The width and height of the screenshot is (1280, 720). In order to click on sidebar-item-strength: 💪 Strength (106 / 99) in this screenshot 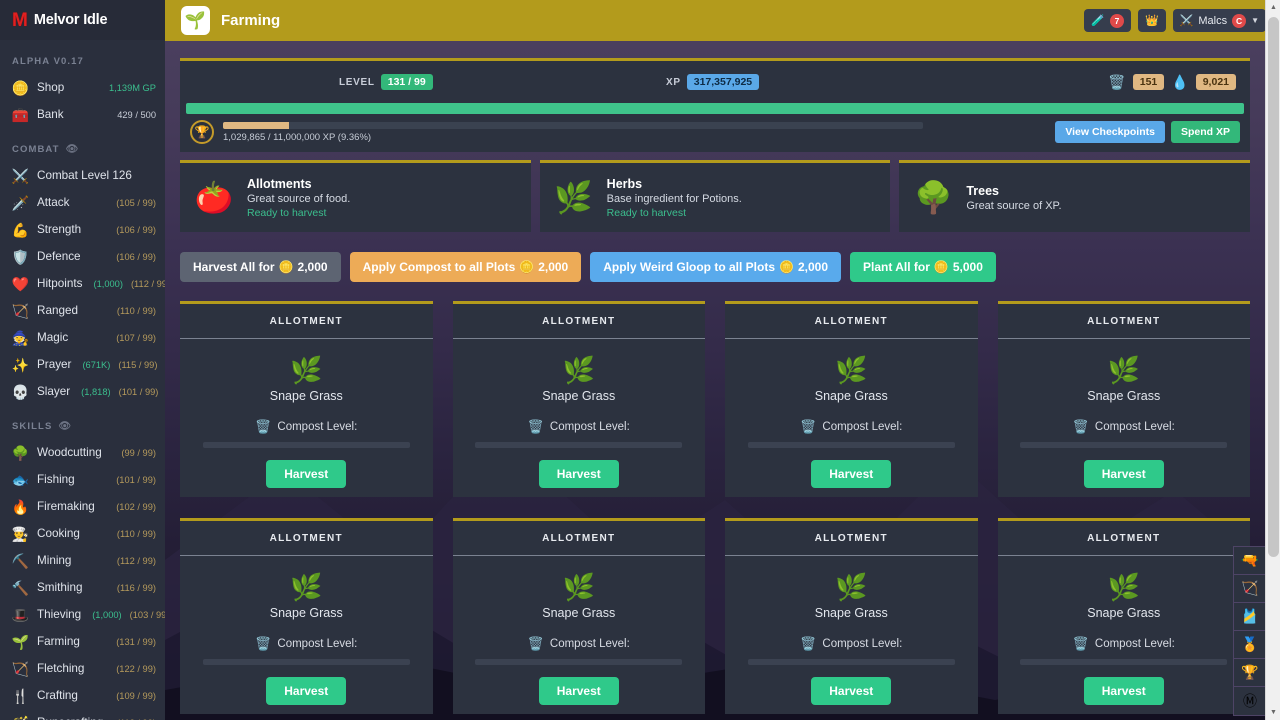, I will do `click(82, 229)`.